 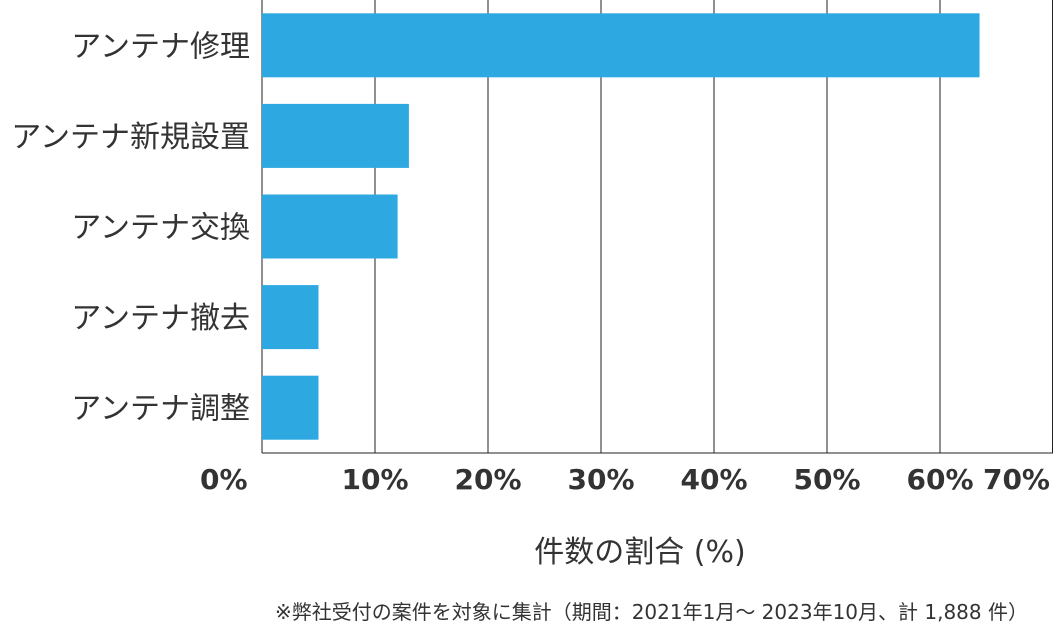 I want to click on tick-label-50: 50%, so click(x=826, y=479).